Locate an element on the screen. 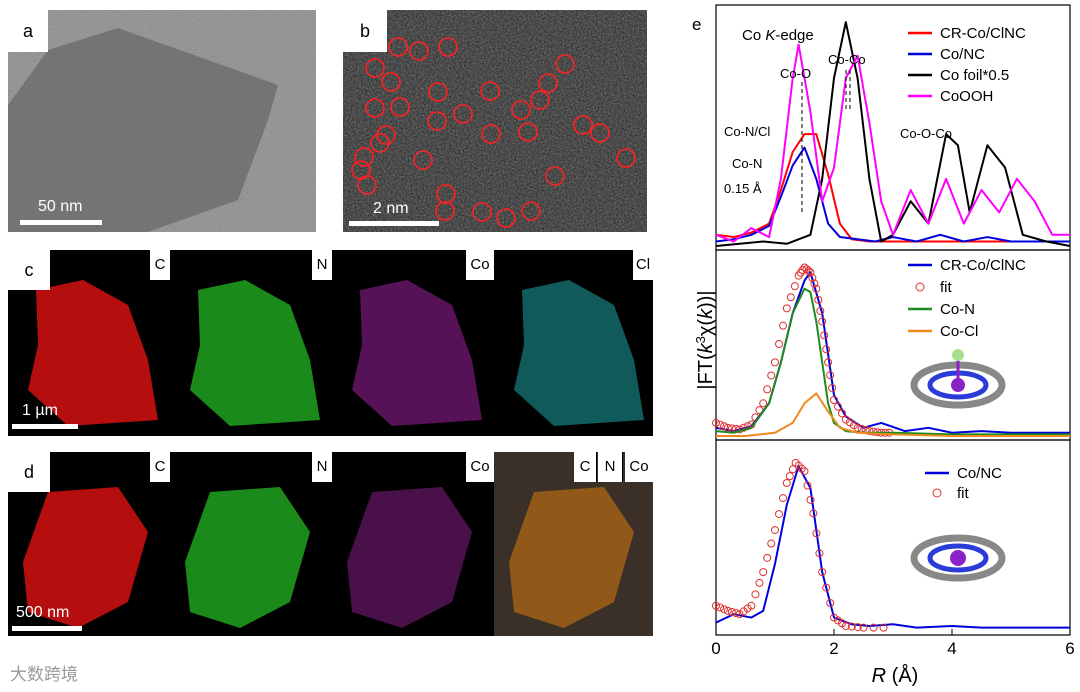  scale-text-b: 2 nm is located at coordinates (391, 208).